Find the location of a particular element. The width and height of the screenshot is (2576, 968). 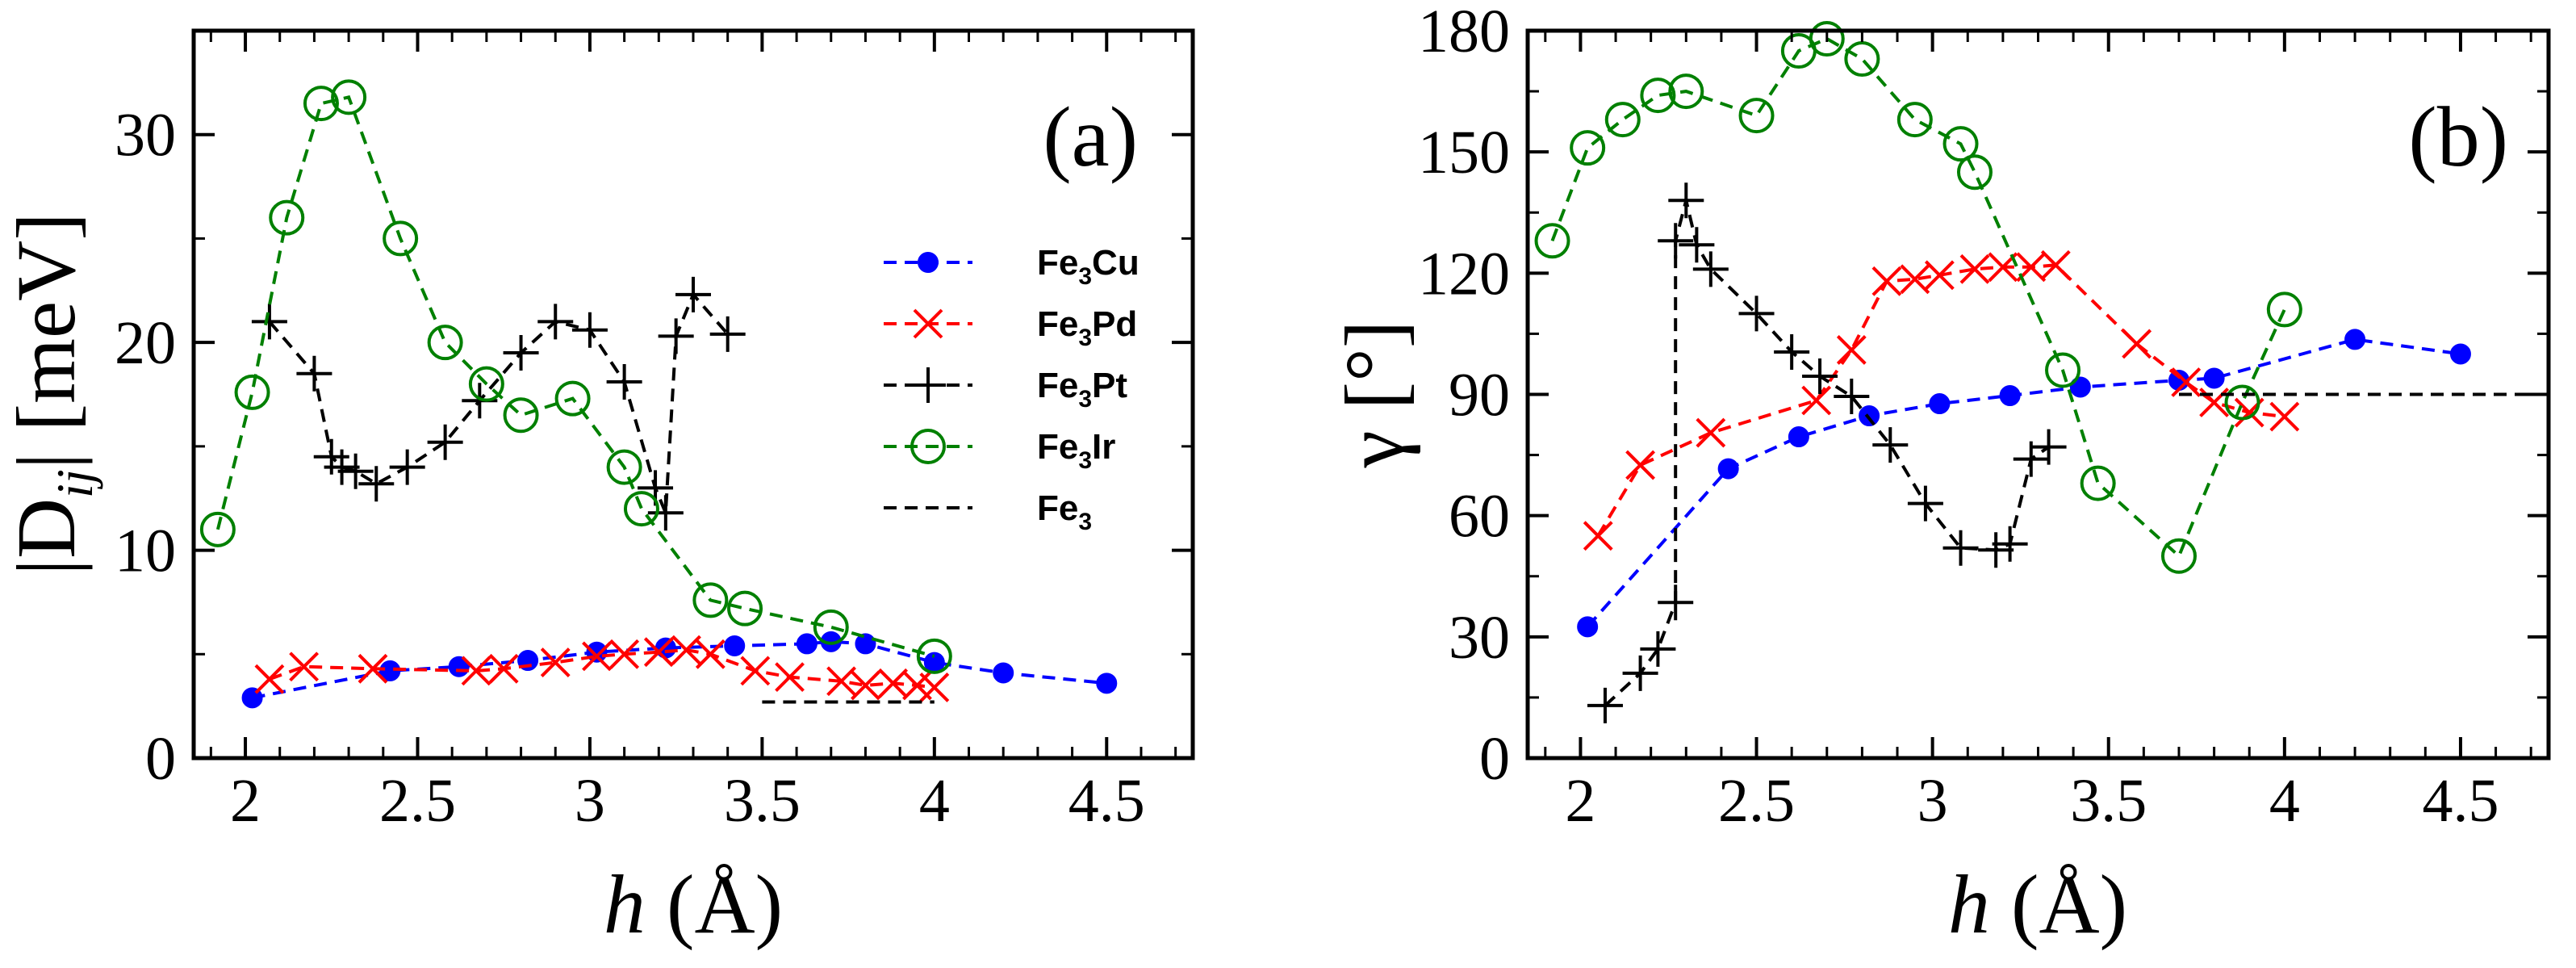

legend-entry-fe3pt-label: Fe3Pt is located at coordinates (1082, 389).